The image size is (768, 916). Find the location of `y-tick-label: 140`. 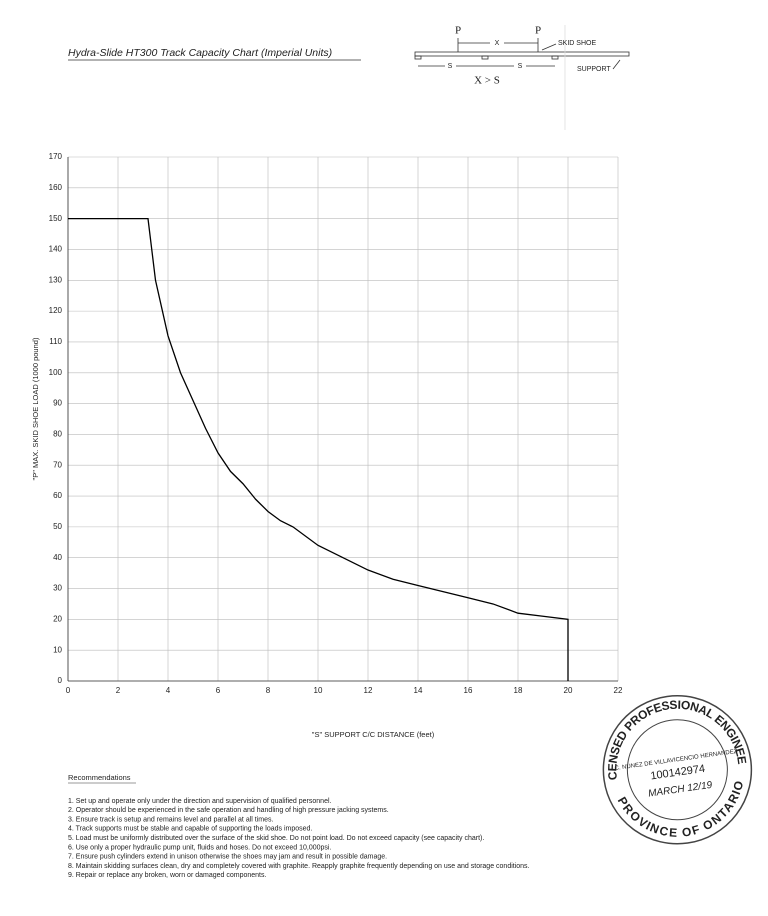

y-tick-label: 140 is located at coordinates (56, 249).